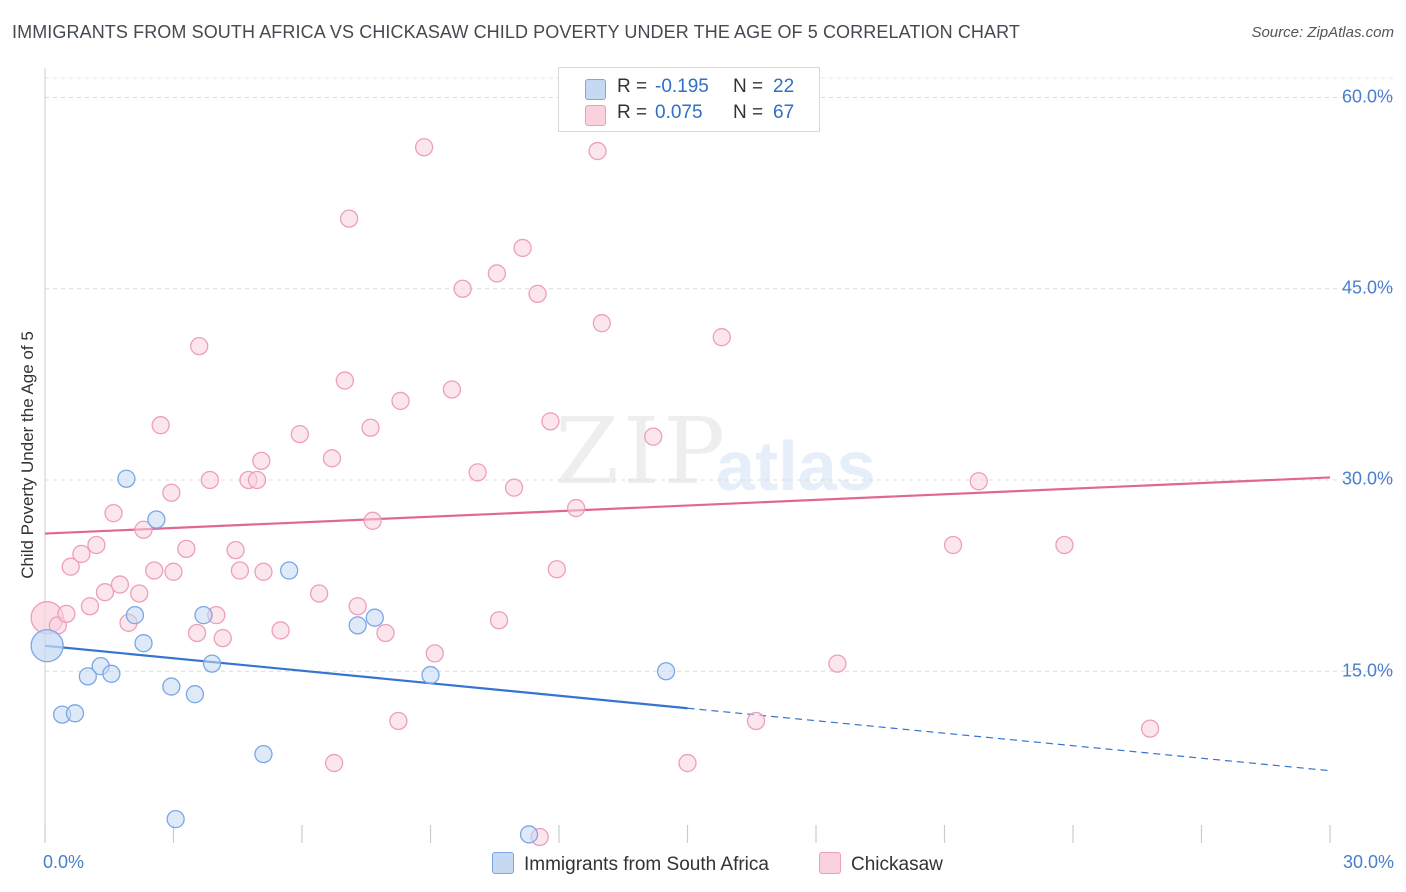 The width and height of the screenshot is (1406, 892). What do you see at coordinates (784, 112) in the screenshot?
I see `legend-n-value: 67` at bounding box center [784, 112].